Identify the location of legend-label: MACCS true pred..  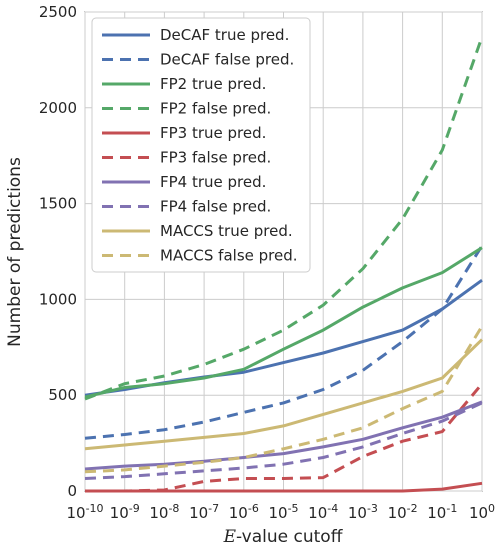
(226, 231).